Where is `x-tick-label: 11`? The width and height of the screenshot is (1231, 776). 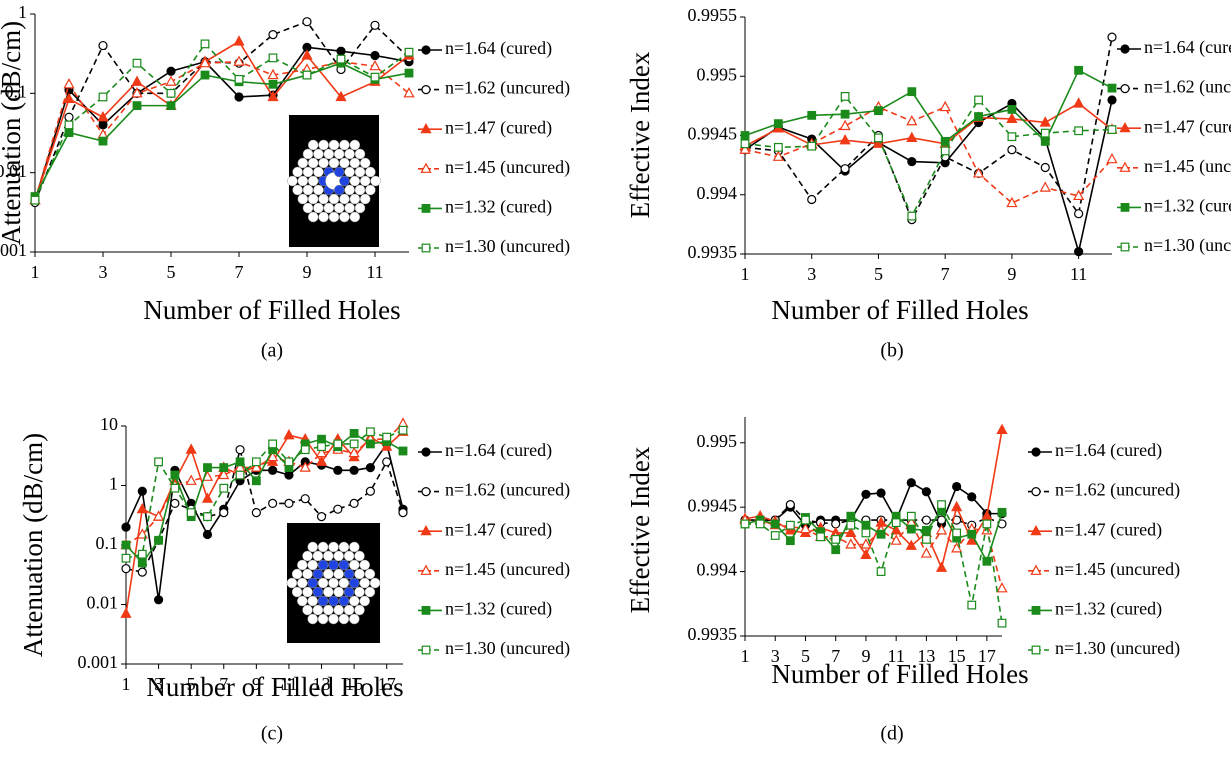
x-tick-label: 11 is located at coordinates (374, 272).